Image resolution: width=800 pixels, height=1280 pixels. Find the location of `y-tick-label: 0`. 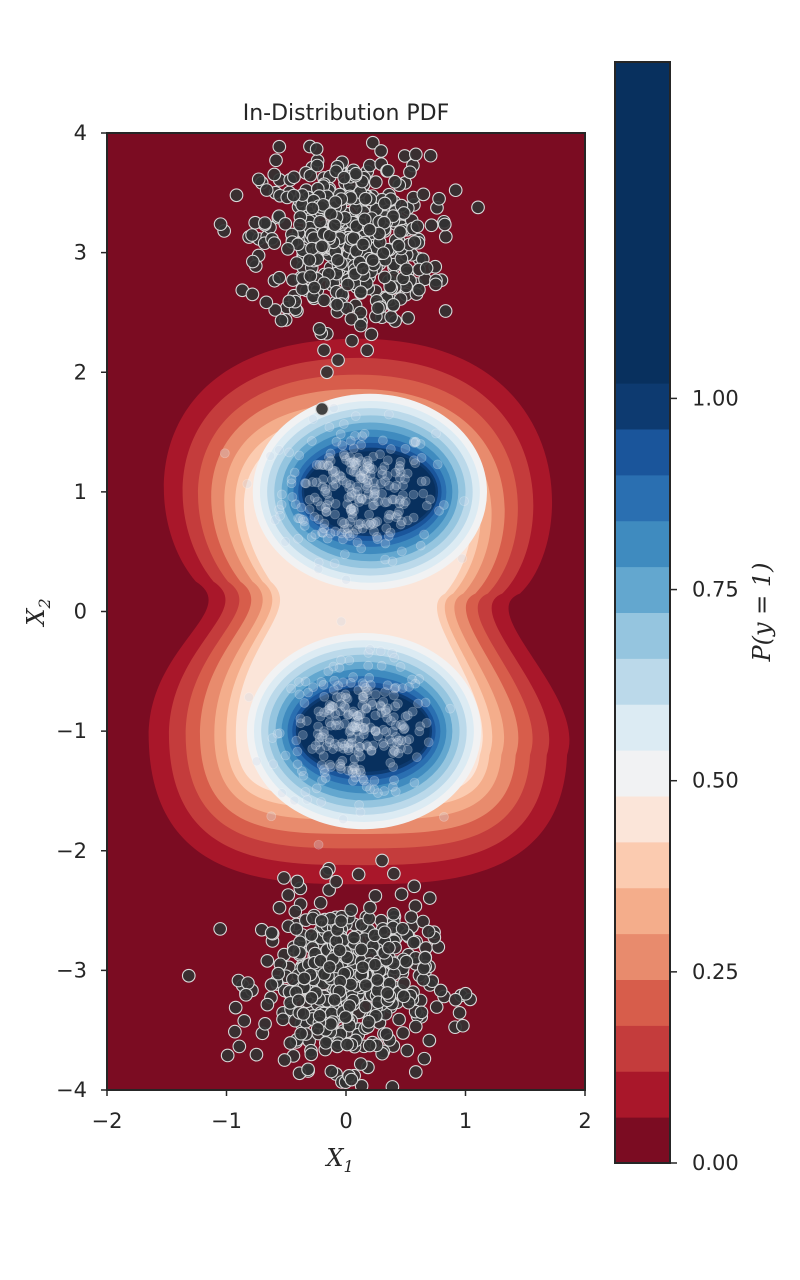

y-tick-label: 0 is located at coordinates (80, 612).